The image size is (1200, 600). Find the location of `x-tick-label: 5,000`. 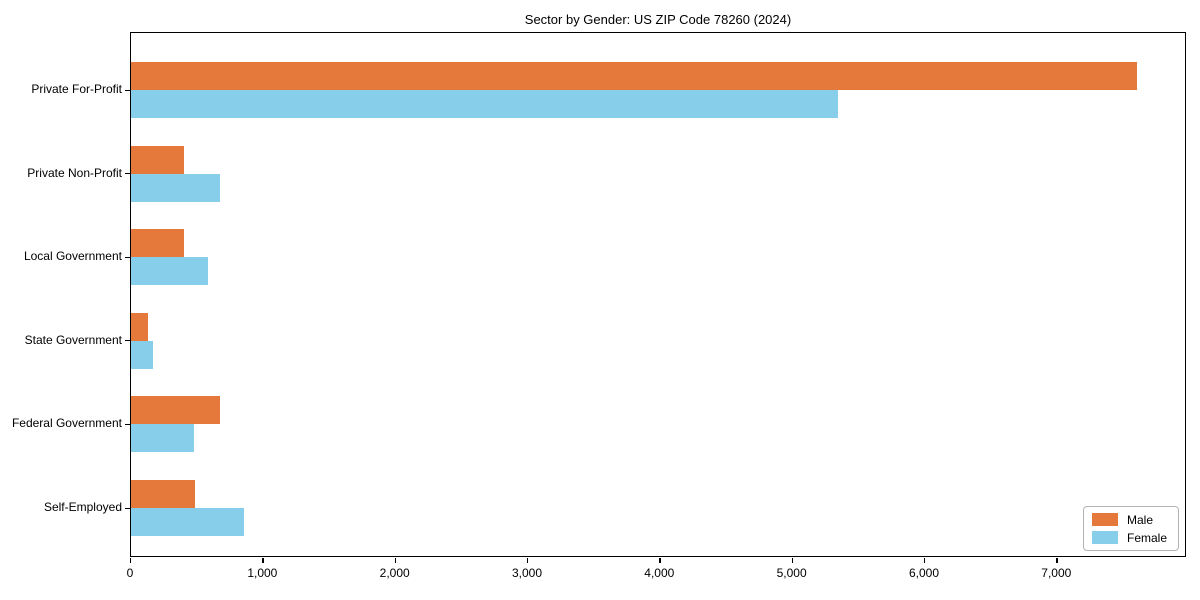

x-tick-label: 5,000 is located at coordinates (791, 573).